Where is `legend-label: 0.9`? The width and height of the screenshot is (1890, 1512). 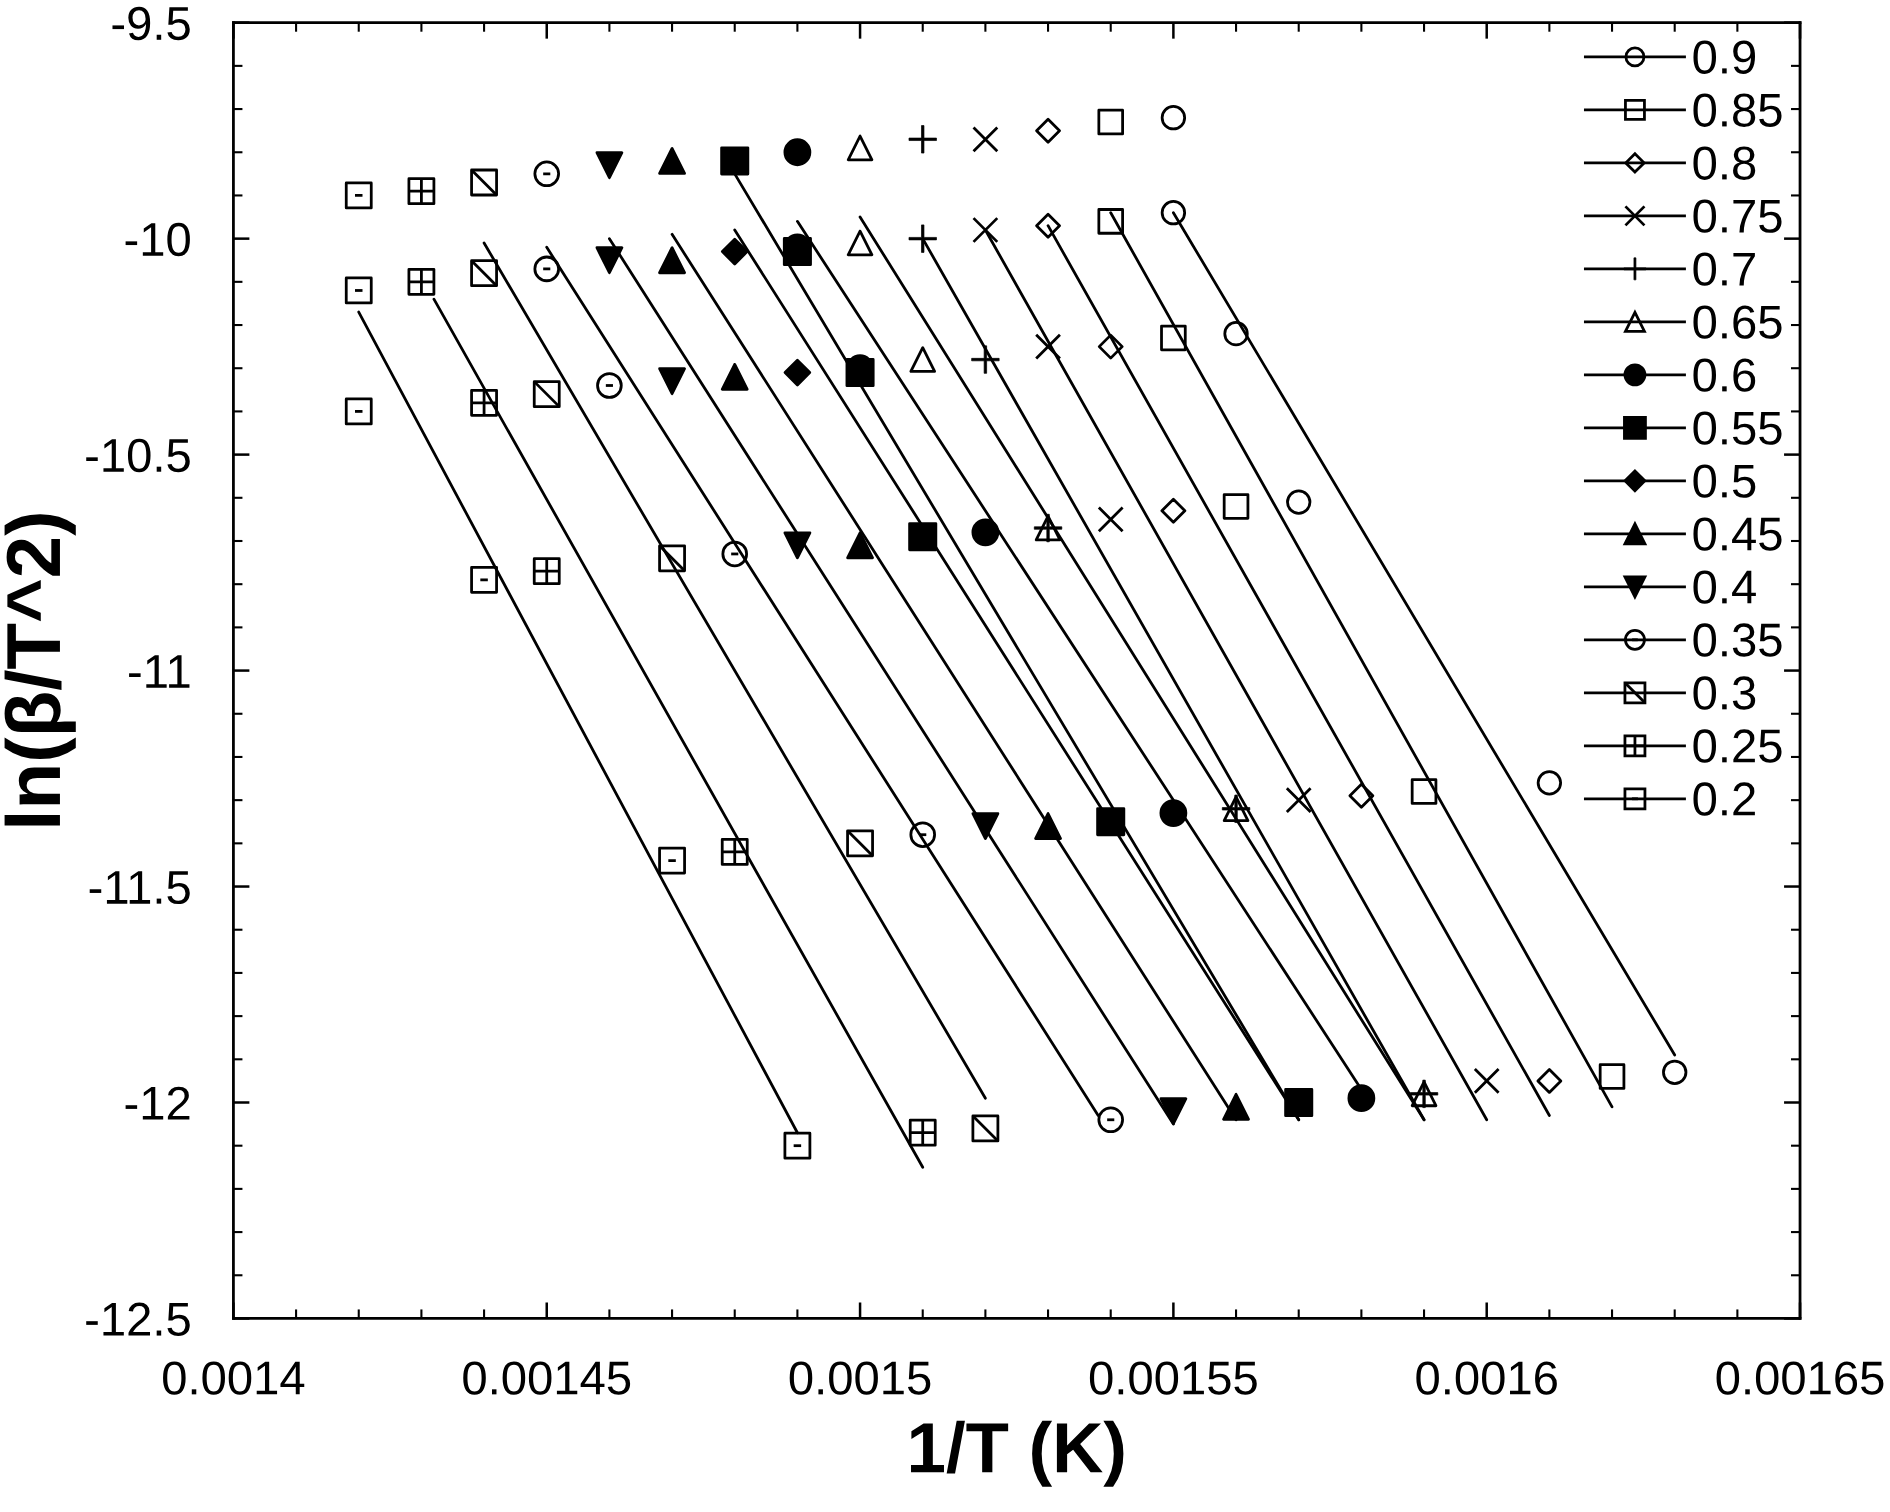
legend-label: 0.9 is located at coordinates (1724, 57).